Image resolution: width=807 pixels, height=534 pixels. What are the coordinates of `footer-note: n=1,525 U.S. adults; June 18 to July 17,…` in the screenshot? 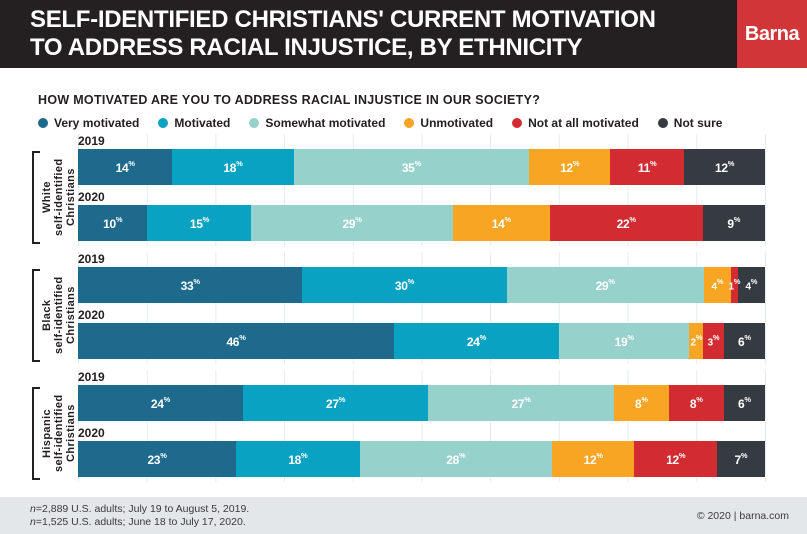 It's located at (138, 521).